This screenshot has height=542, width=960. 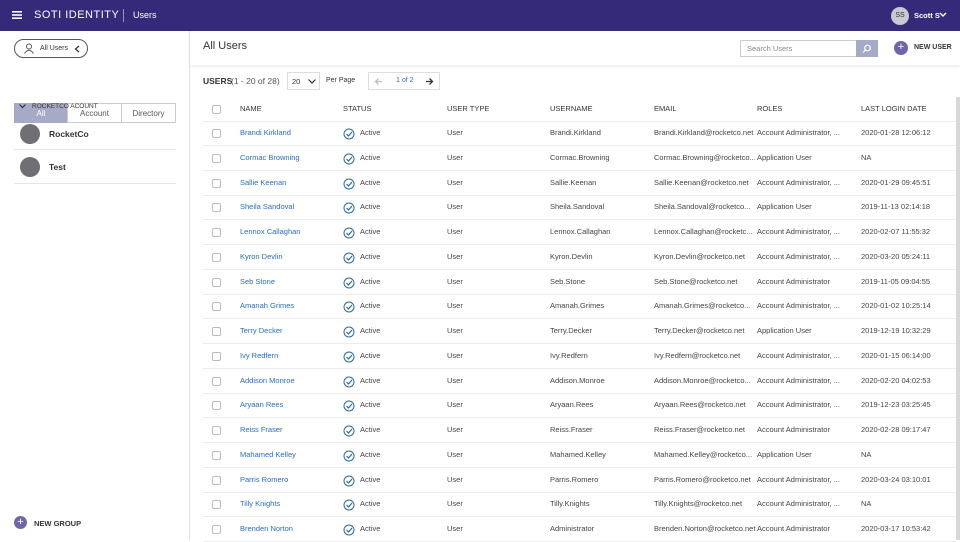 I want to click on name: Tilly Knights, so click(x=260, y=504).